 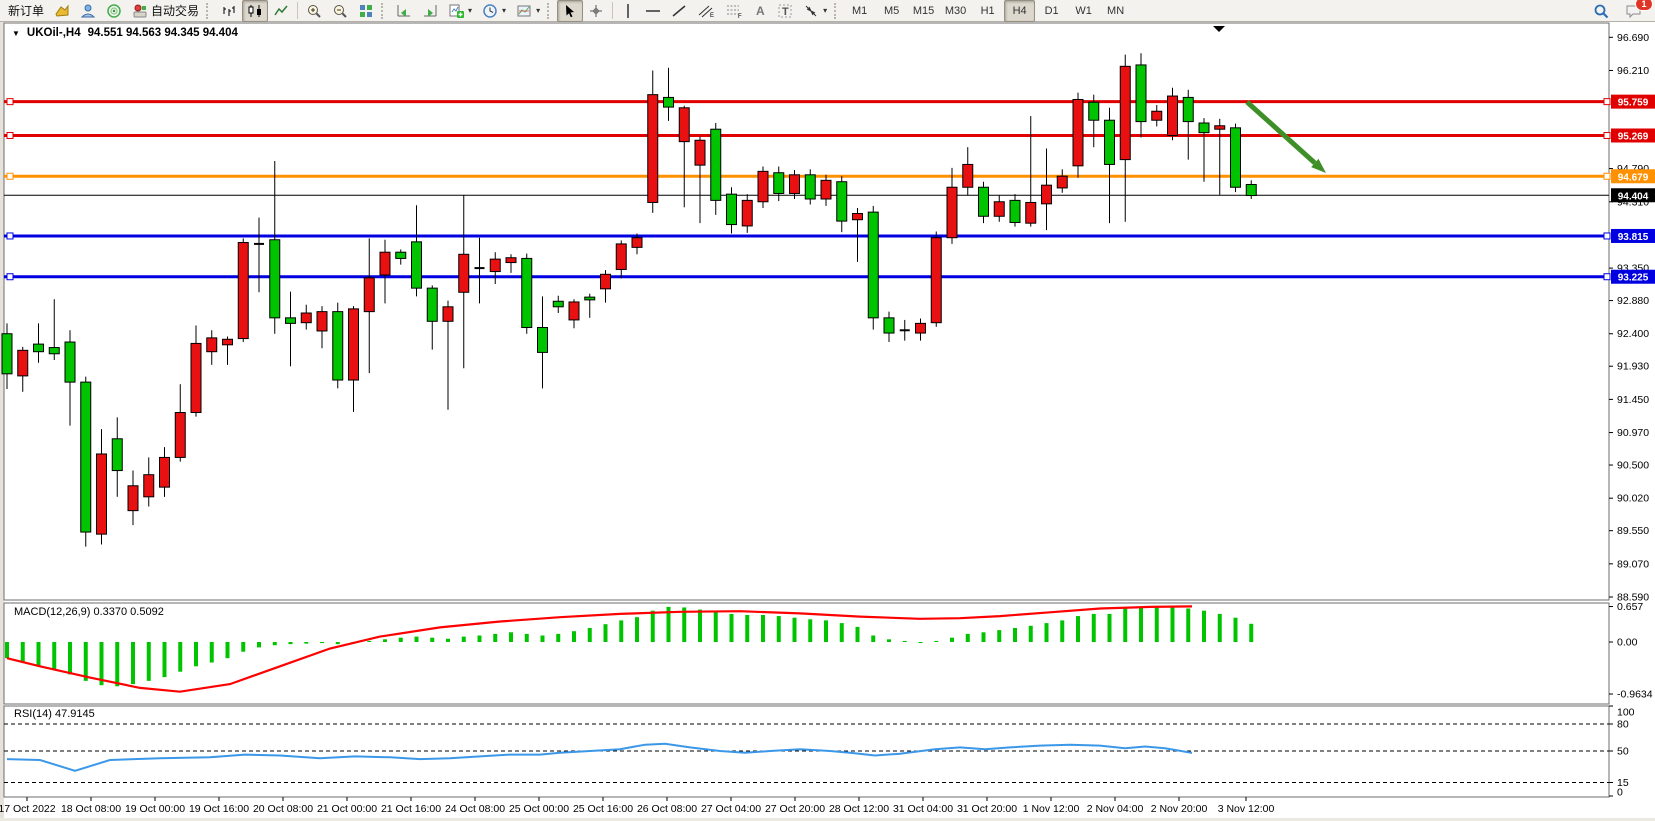 I want to click on hline-95.759: 95.759, so click(x=829, y=101).